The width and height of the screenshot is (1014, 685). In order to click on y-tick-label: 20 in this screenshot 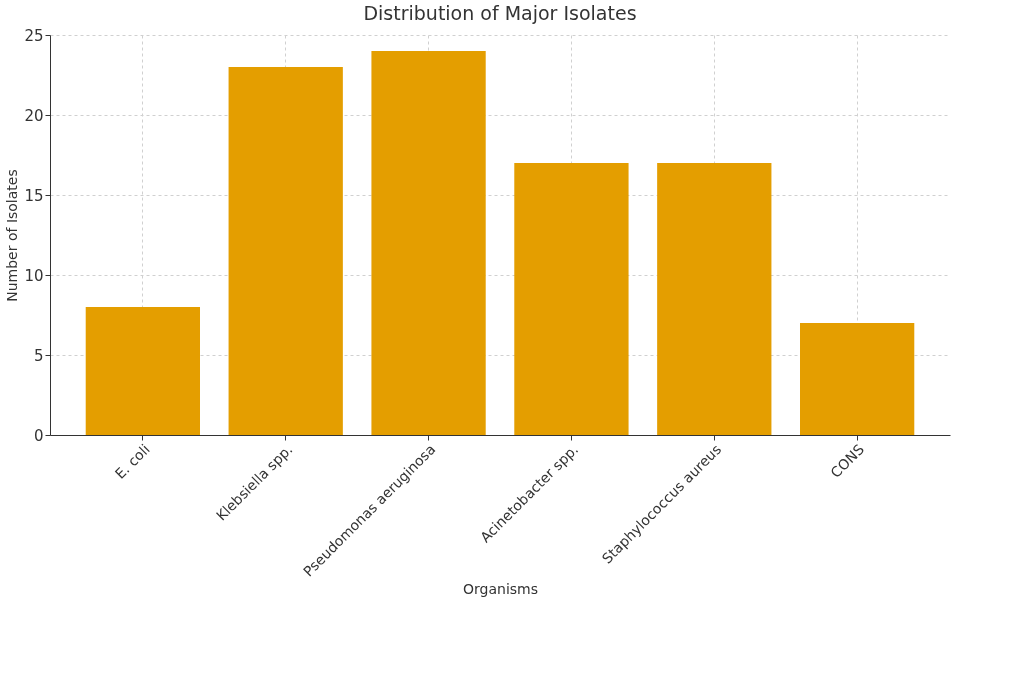, I will do `click(34, 115)`.